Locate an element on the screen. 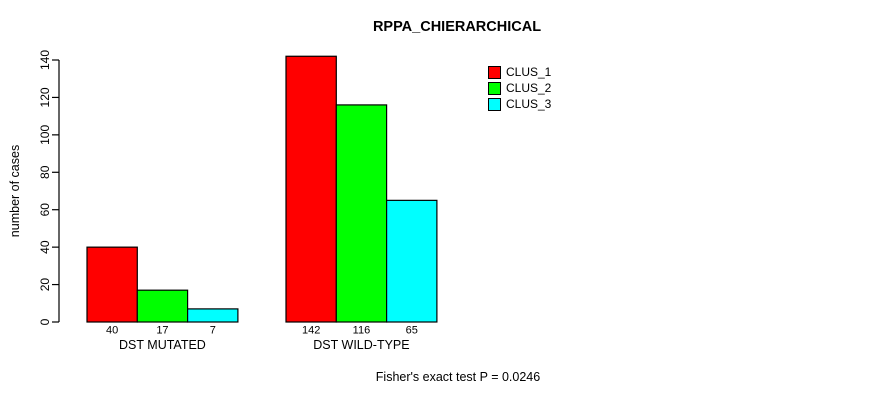  legend-swatch-clus2-icon is located at coordinates (494, 88).